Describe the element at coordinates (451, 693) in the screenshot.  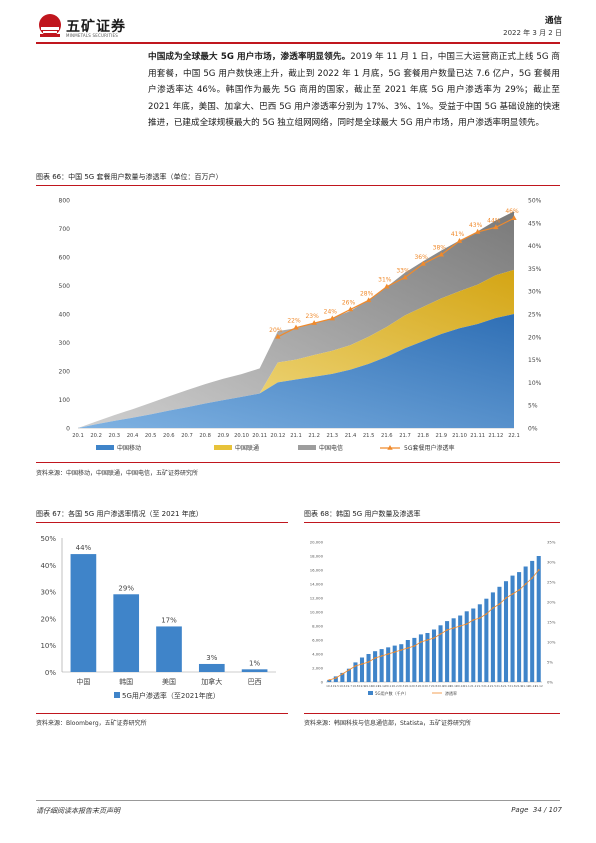
I see `legend-penetration-label: 渗透率` at that location.